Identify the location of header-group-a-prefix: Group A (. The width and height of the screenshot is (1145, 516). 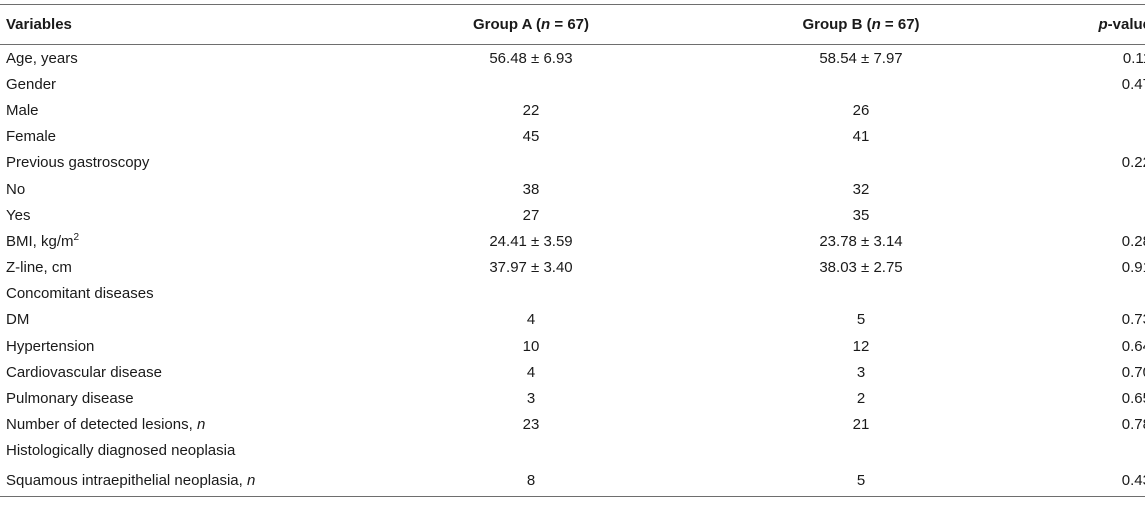
(507, 24).